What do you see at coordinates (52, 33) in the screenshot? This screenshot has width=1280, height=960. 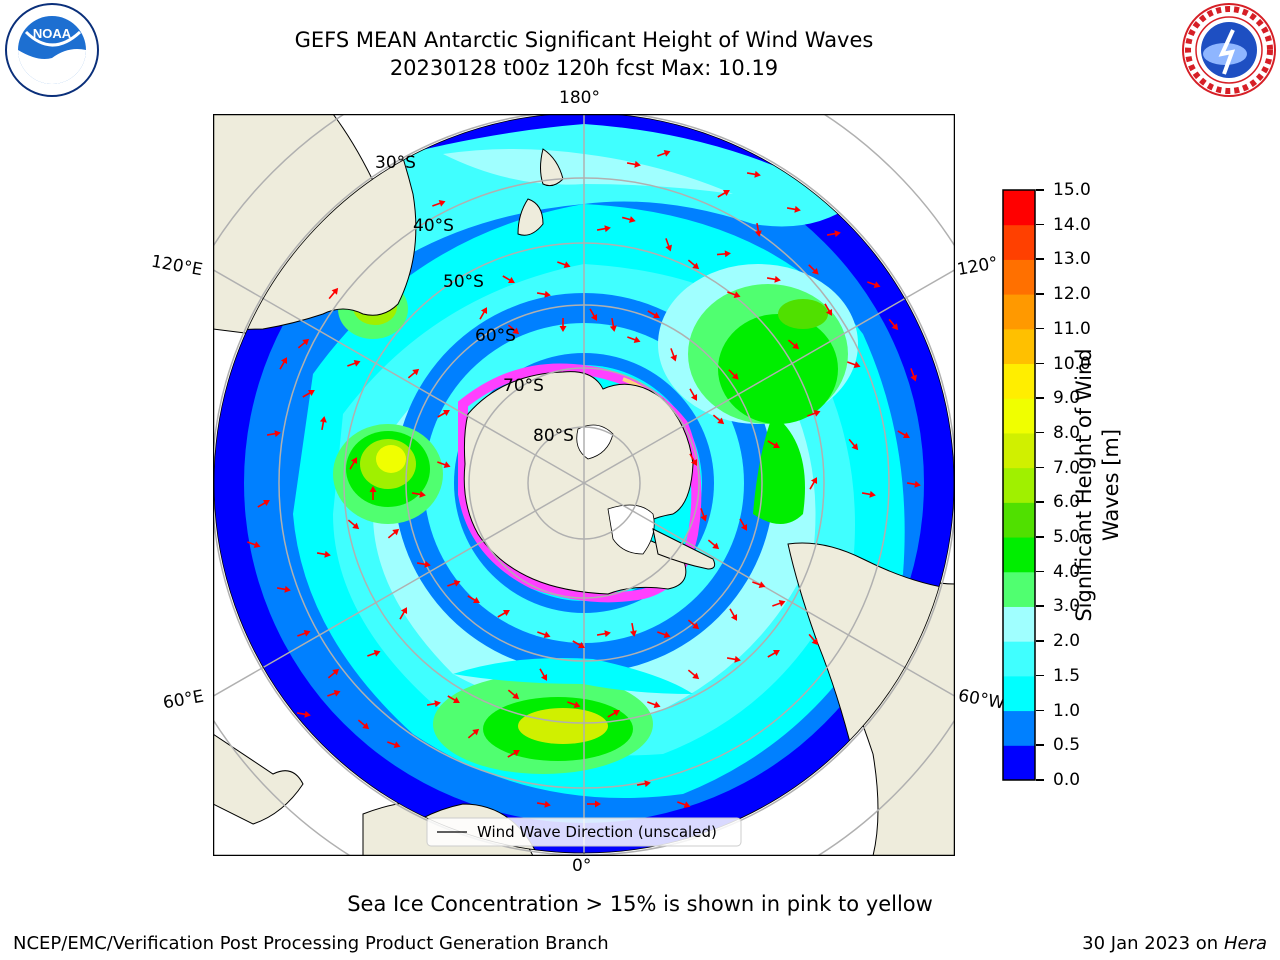 I see `noaa-logo-text: NOAA` at bounding box center [52, 33].